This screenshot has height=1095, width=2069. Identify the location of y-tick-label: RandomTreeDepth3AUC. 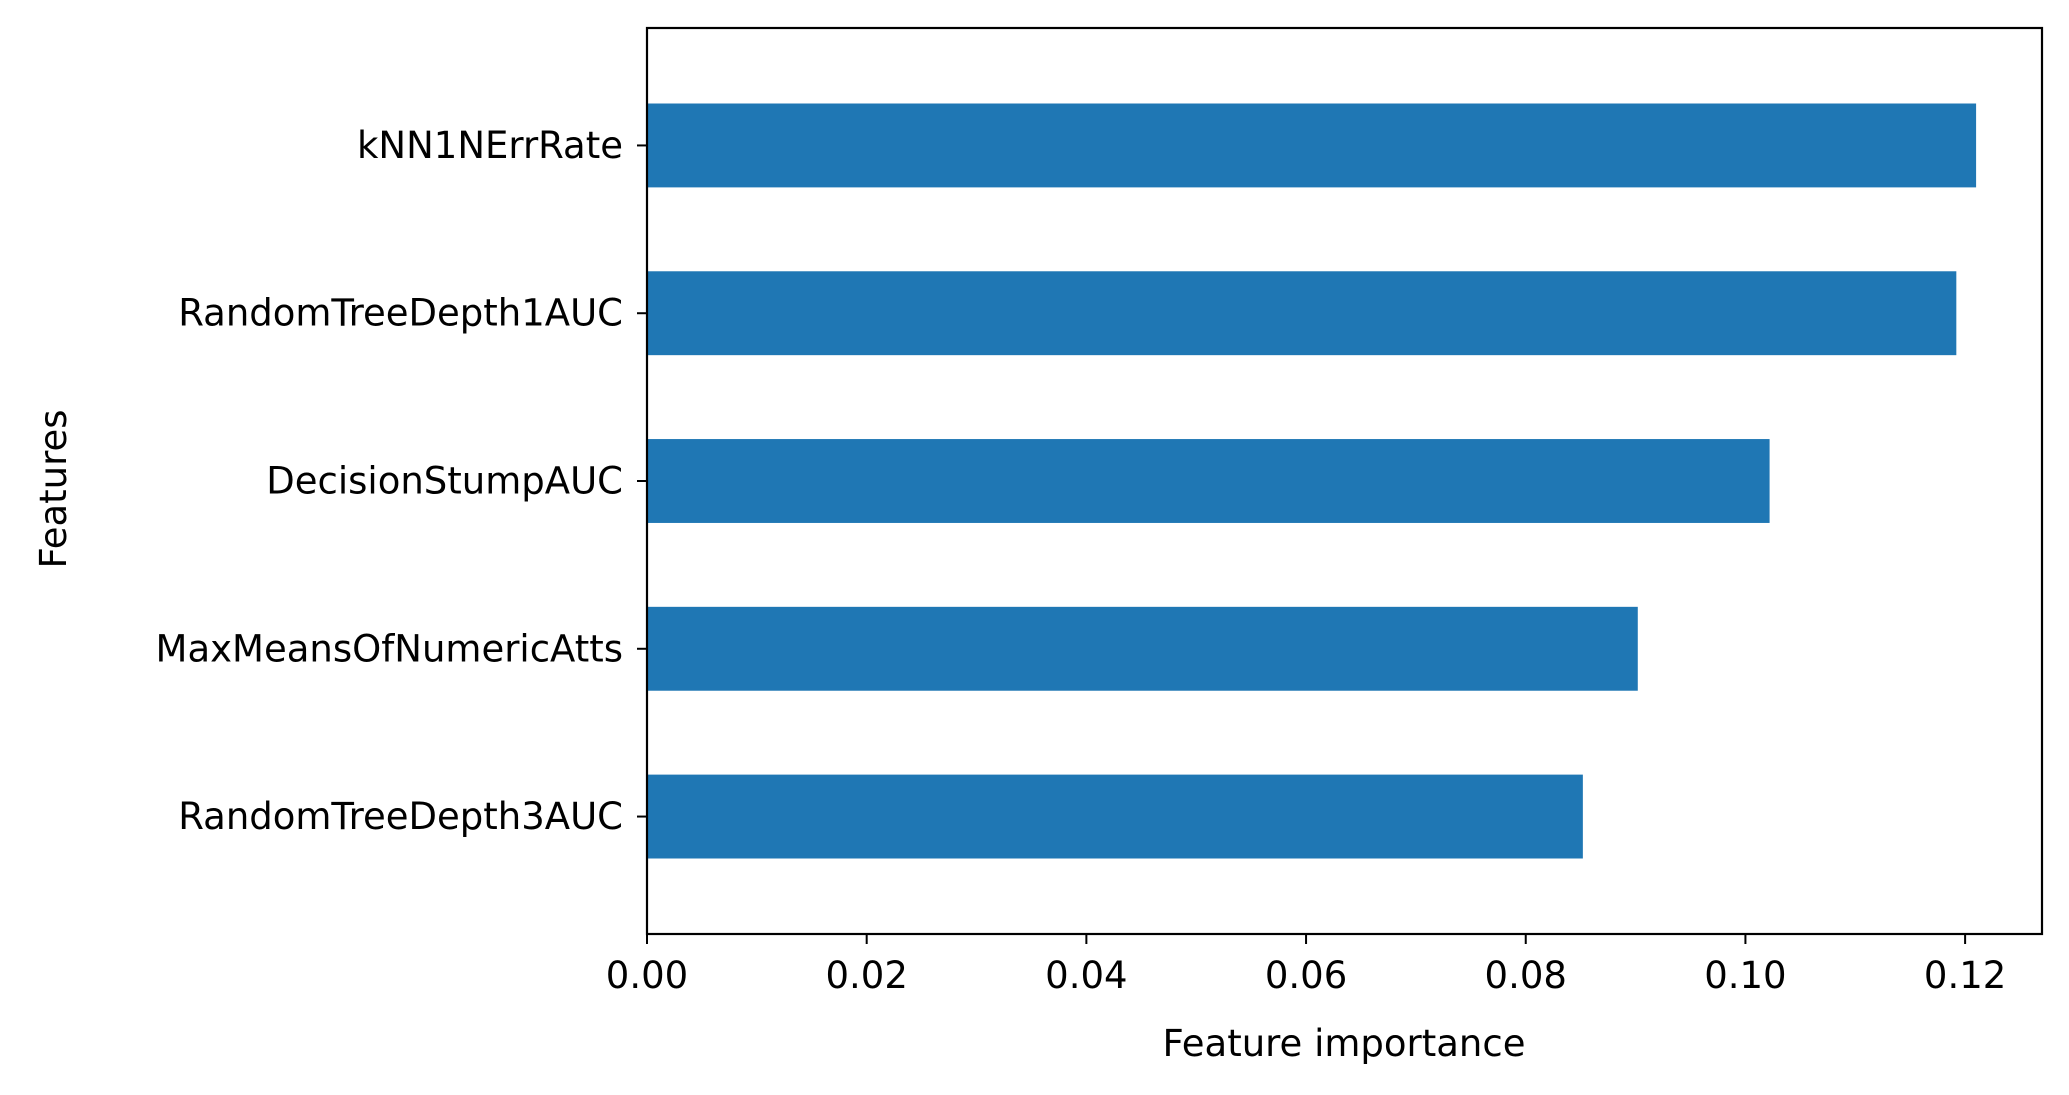
(400, 816).